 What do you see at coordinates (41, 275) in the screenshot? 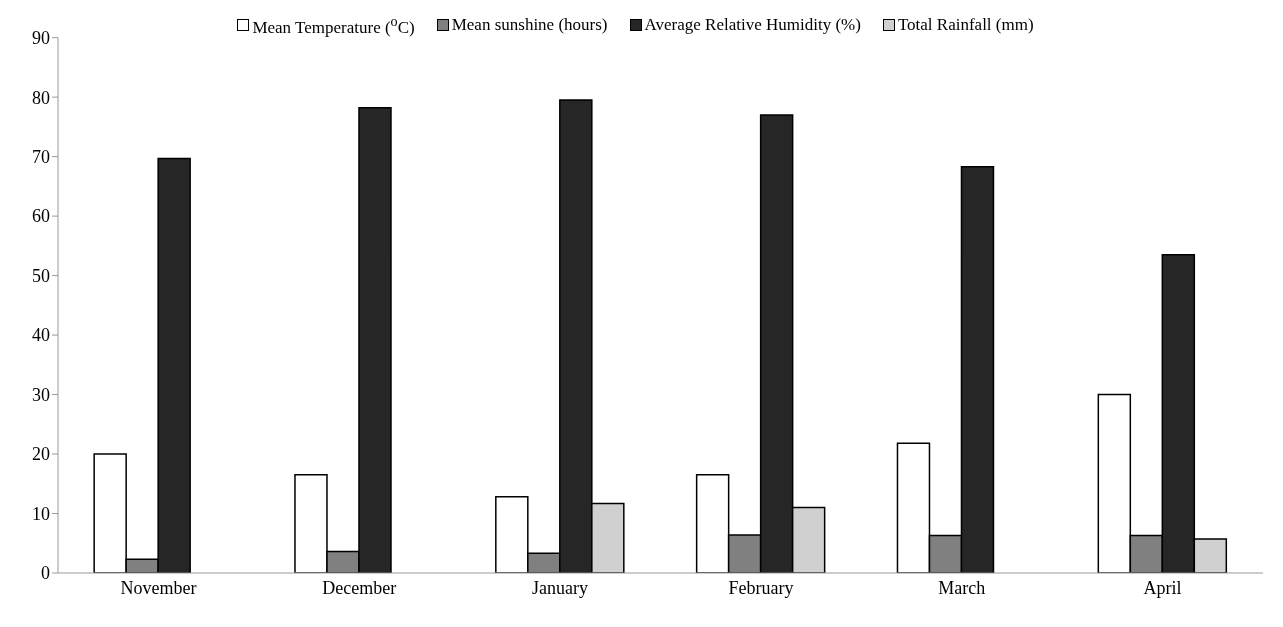
I see `y-tick-label: 50` at bounding box center [41, 275].